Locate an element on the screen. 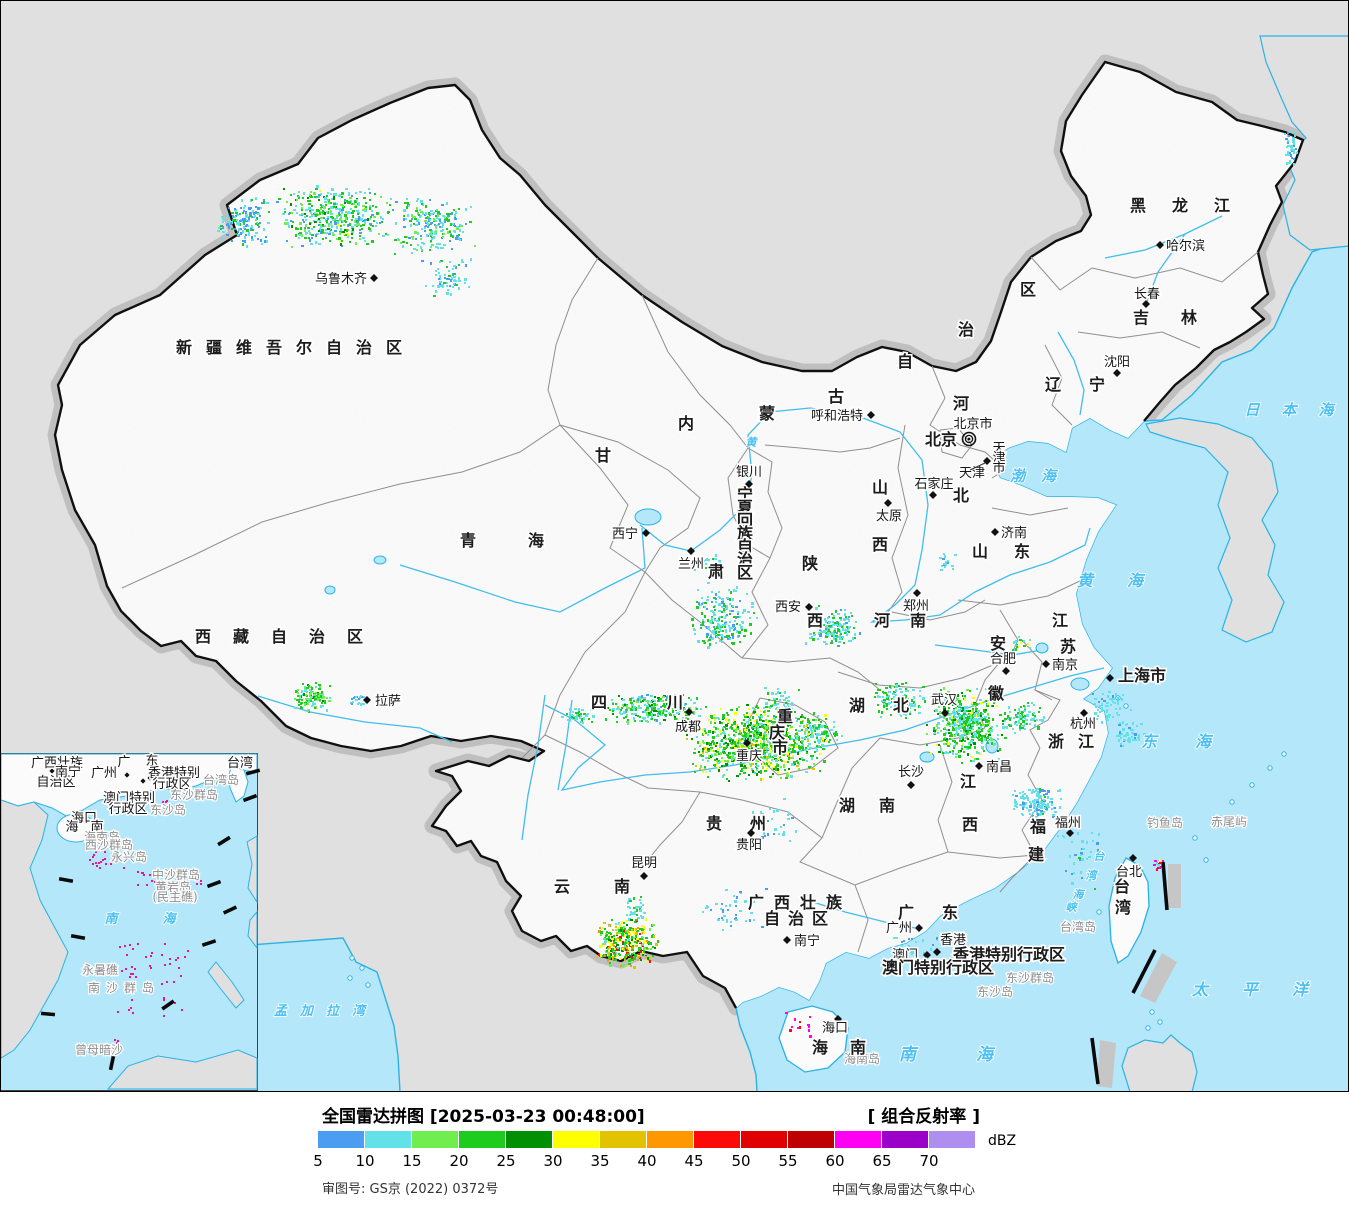 The width and height of the screenshot is (1349, 1208). city-label-澳门: 澳门 is located at coordinates (905, 955).